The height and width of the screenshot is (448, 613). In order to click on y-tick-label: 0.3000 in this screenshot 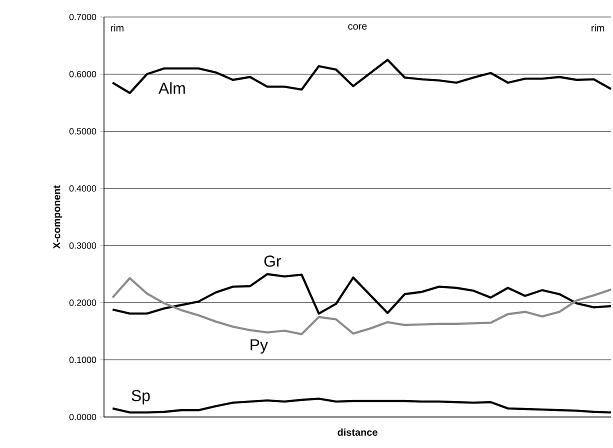, I will do `click(82, 245)`.